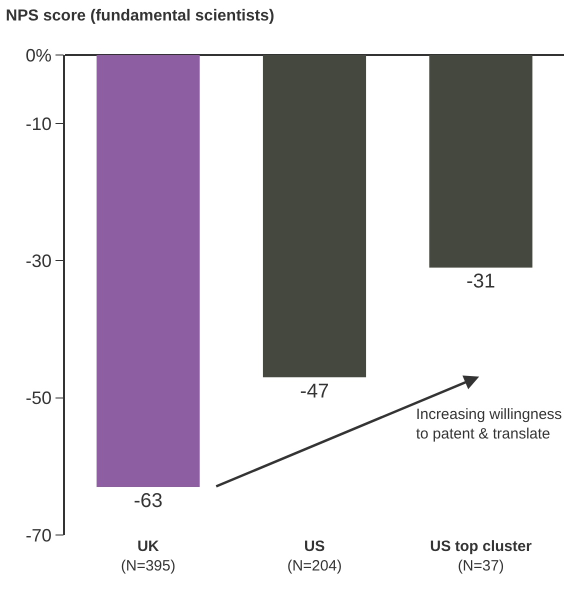  What do you see at coordinates (39, 535) in the screenshot?
I see `y-tick-label: -70` at bounding box center [39, 535].